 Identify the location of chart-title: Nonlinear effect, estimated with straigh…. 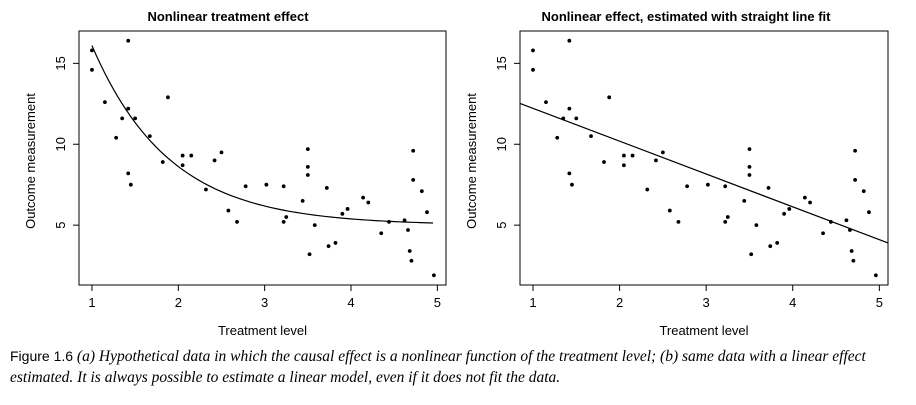
(687, 16).